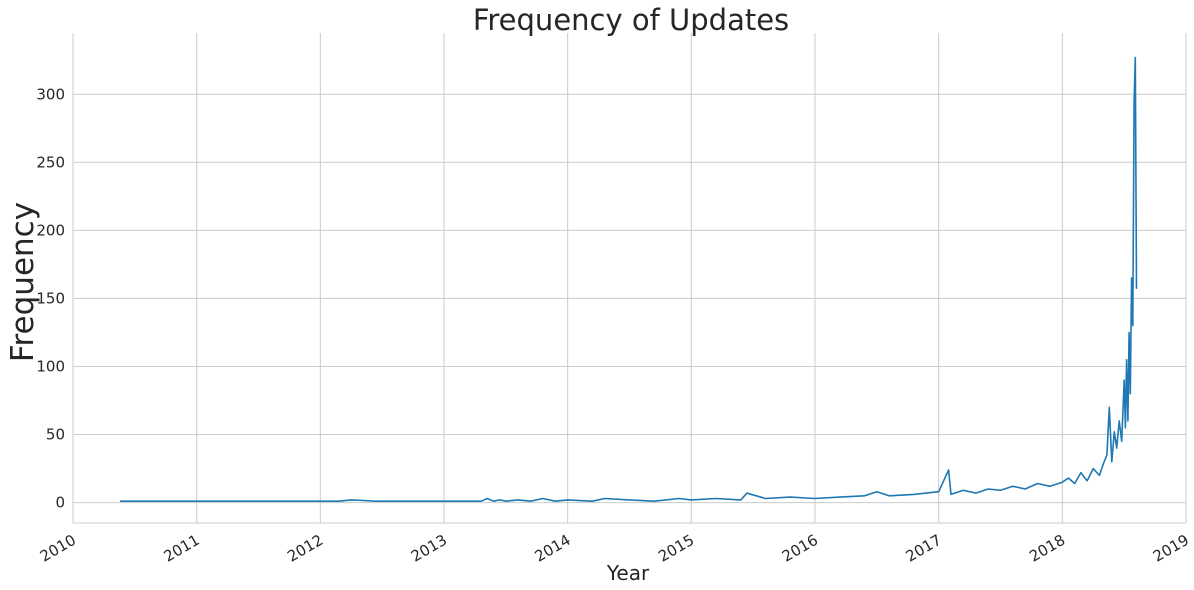 This screenshot has width=1194, height=590. Describe the element at coordinates (50, 94) in the screenshot. I see `y-tick-label: 300` at that location.